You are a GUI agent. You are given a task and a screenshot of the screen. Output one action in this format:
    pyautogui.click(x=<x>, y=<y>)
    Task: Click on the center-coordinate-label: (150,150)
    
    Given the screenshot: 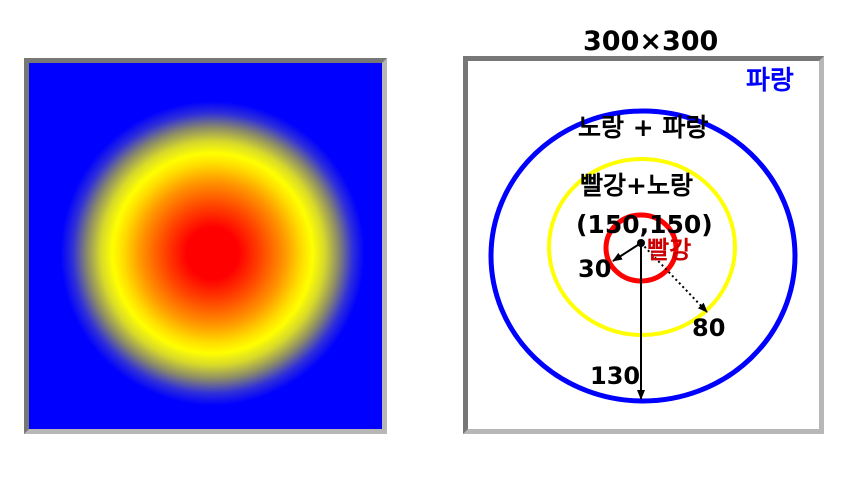 What is the action you would take?
    pyautogui.click(x=644, y=224)
    